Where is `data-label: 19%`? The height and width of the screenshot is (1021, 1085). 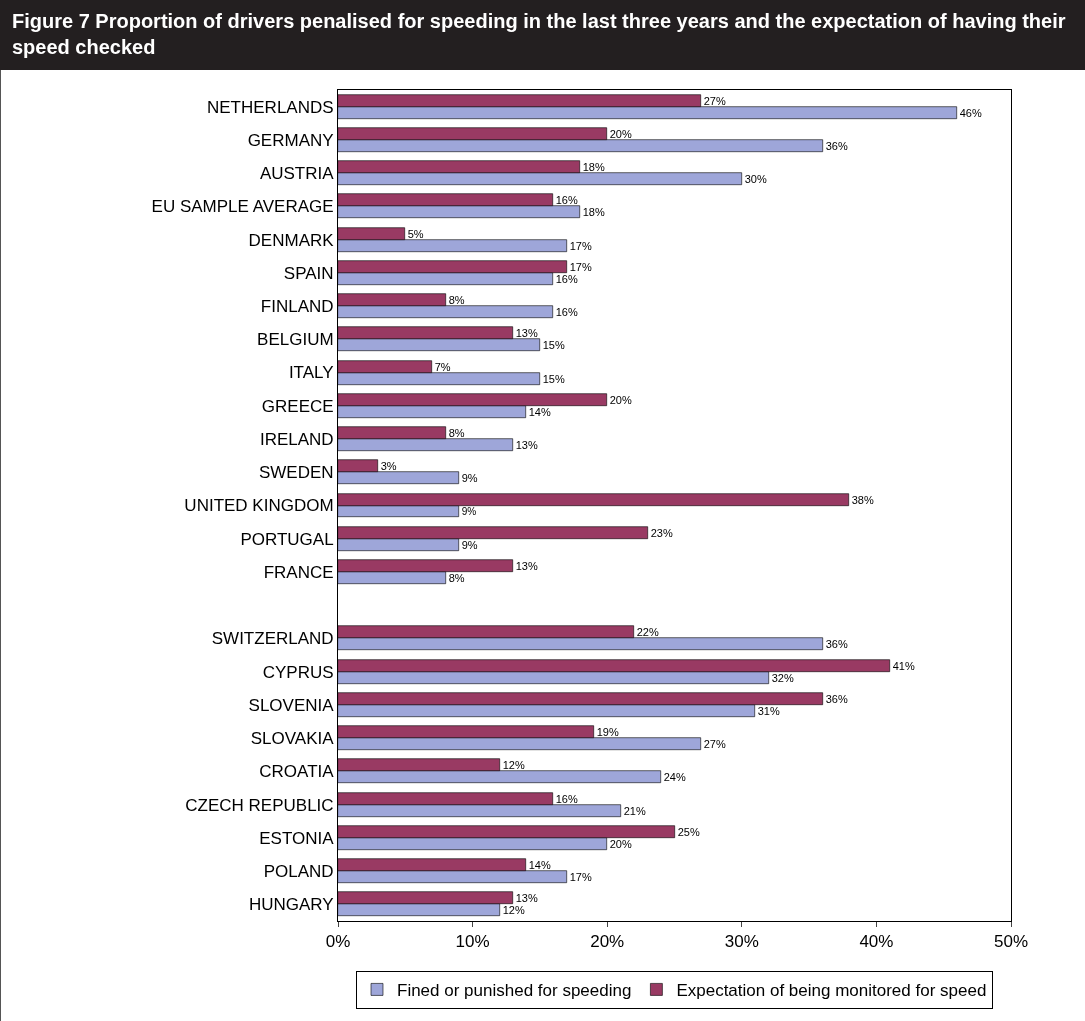
data-label: 19% is located at coordinates (607, 731).